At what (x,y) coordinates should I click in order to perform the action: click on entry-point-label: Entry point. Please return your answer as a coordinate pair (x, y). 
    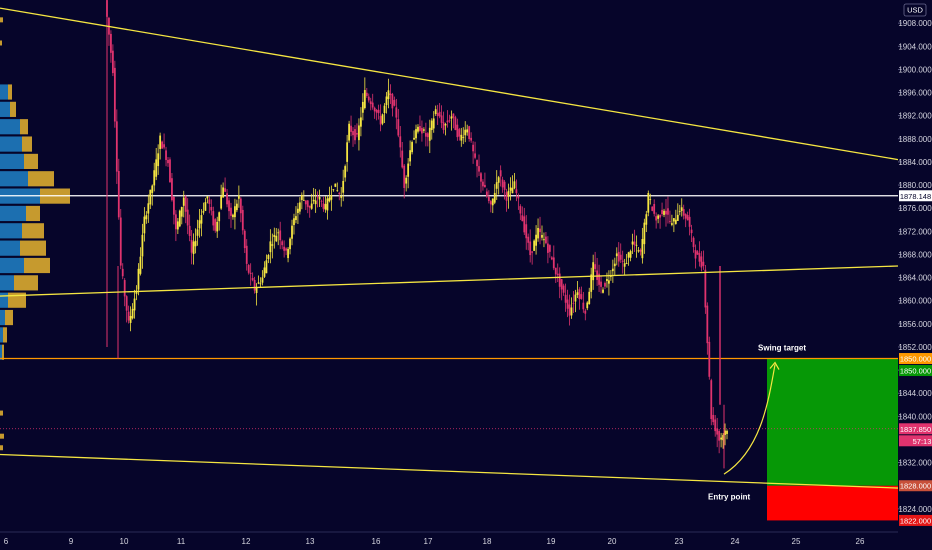
    Looking at the image, I should click on (729, 497).